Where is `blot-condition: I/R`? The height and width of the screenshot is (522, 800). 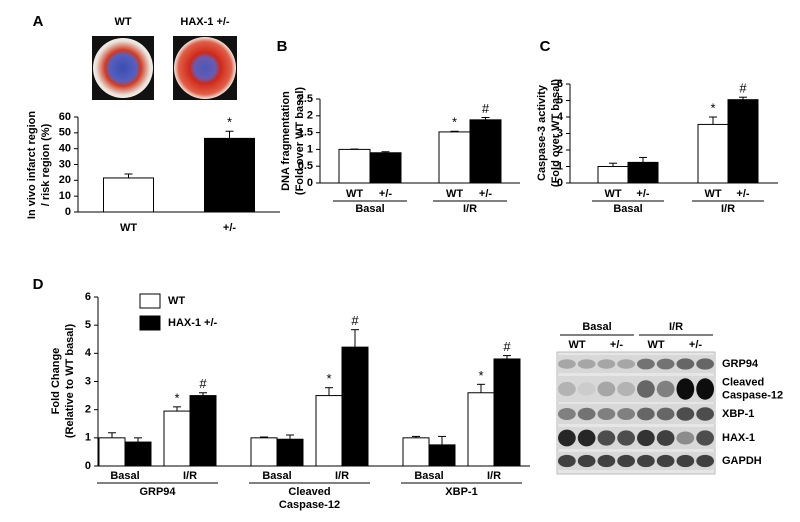
blot-condition: I/R is located at coordinates (676, 327).